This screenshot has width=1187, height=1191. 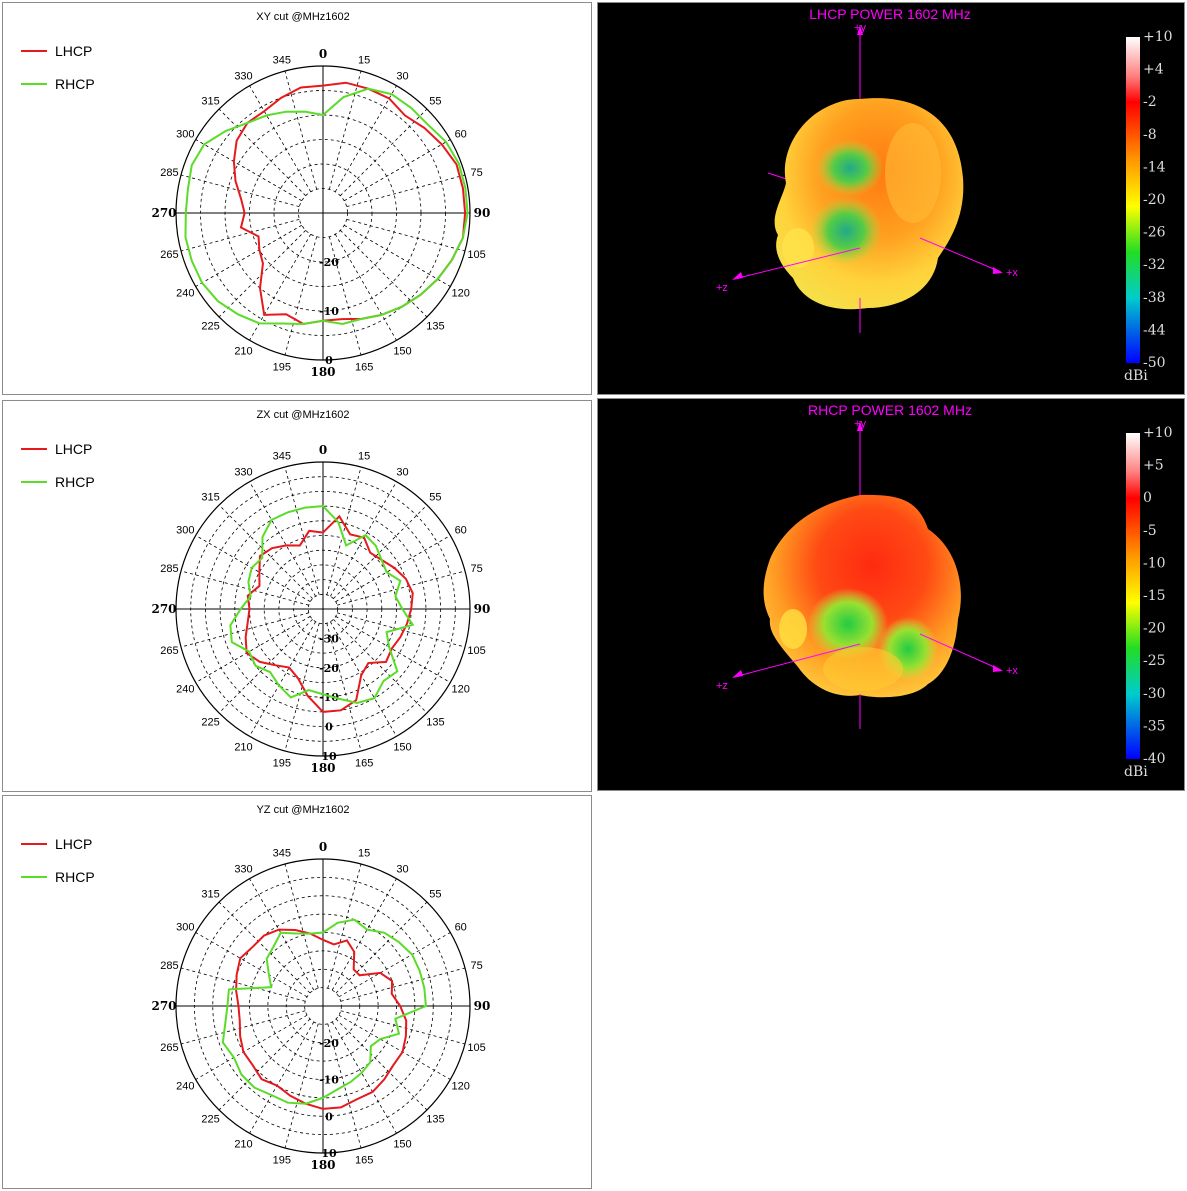 I want to click on angle-label: 75, so click(x=476, y=569).